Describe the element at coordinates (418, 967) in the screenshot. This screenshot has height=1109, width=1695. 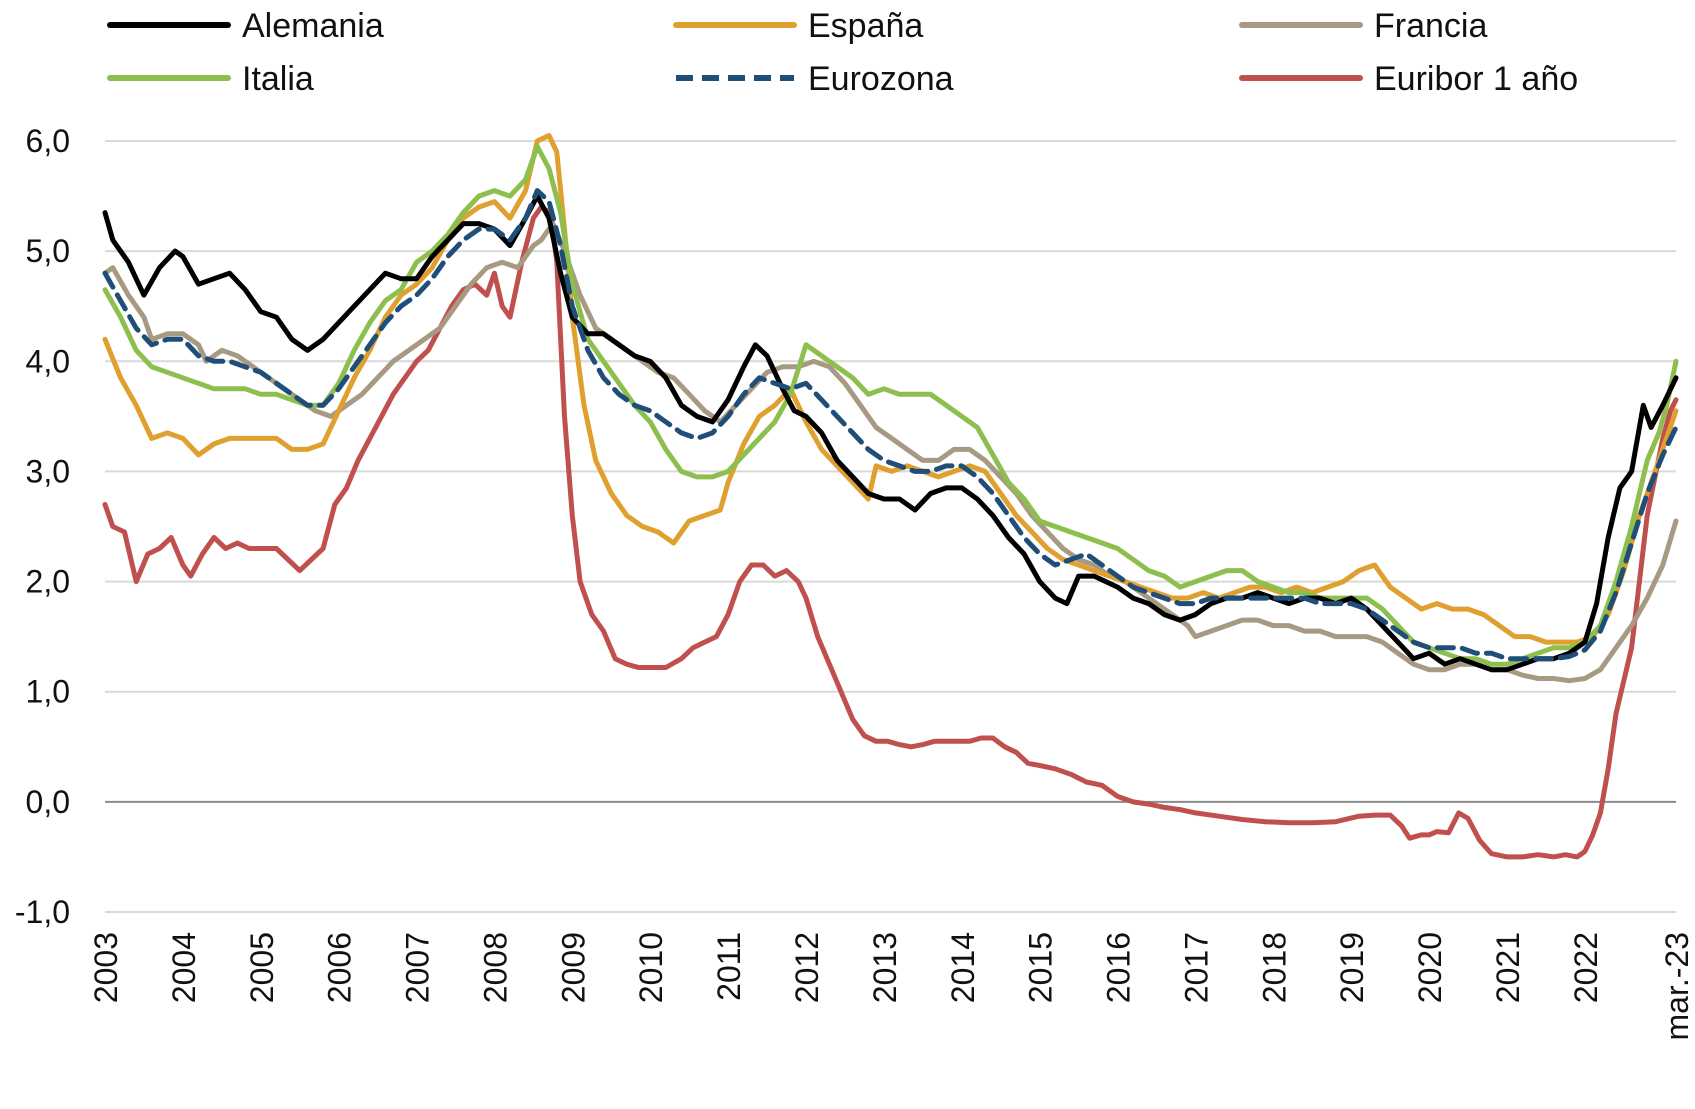
I see `x-tick-label: 2007` at that location.